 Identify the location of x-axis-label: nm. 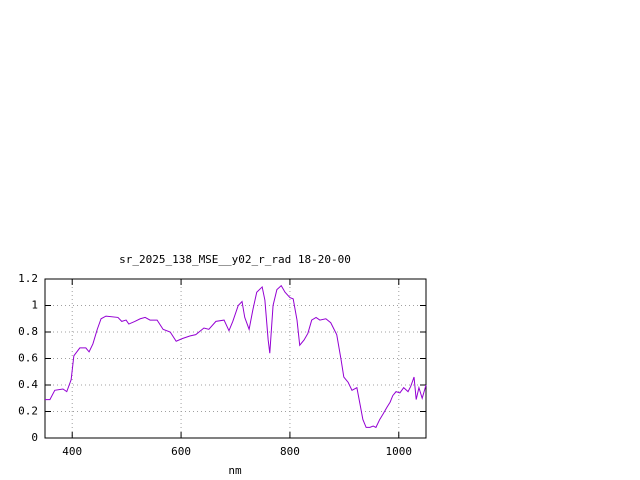
(235, 470).